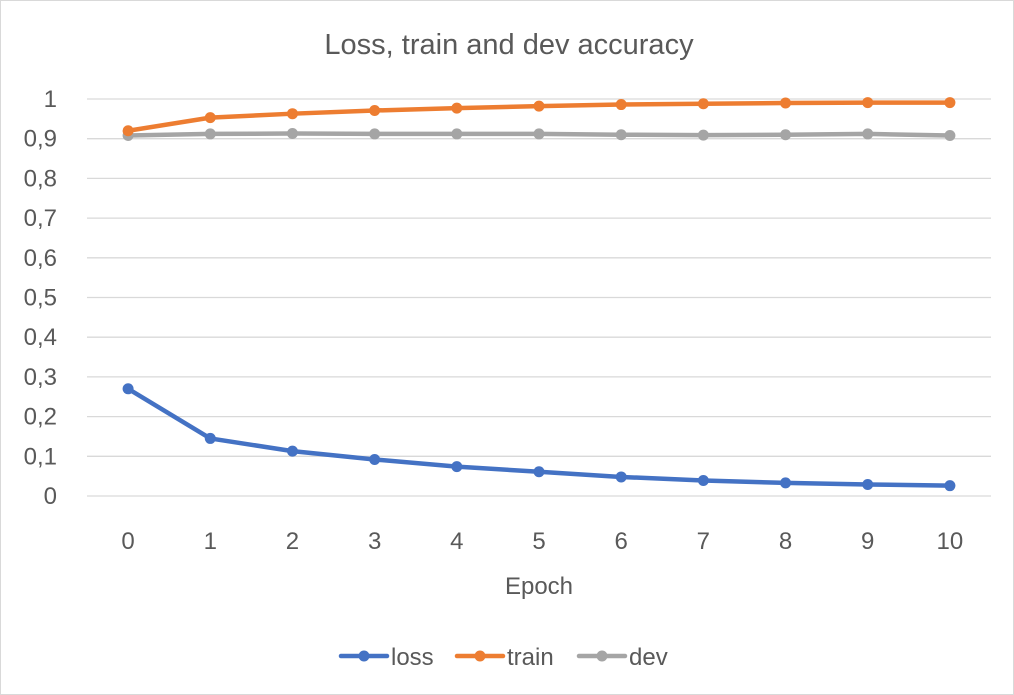 This screenshot has width=1014, height=695. What do you see at coordinates (292, 541) in the screenshot?
I see `x-tick-label: 2` at bounding box center [292, 541].